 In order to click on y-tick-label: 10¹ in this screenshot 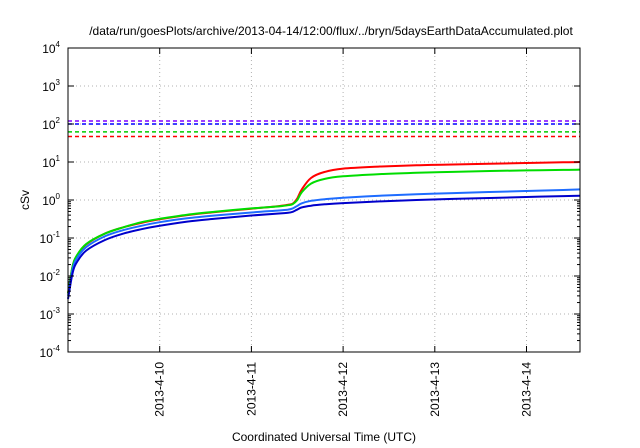, I will do `click(51, 162)`.